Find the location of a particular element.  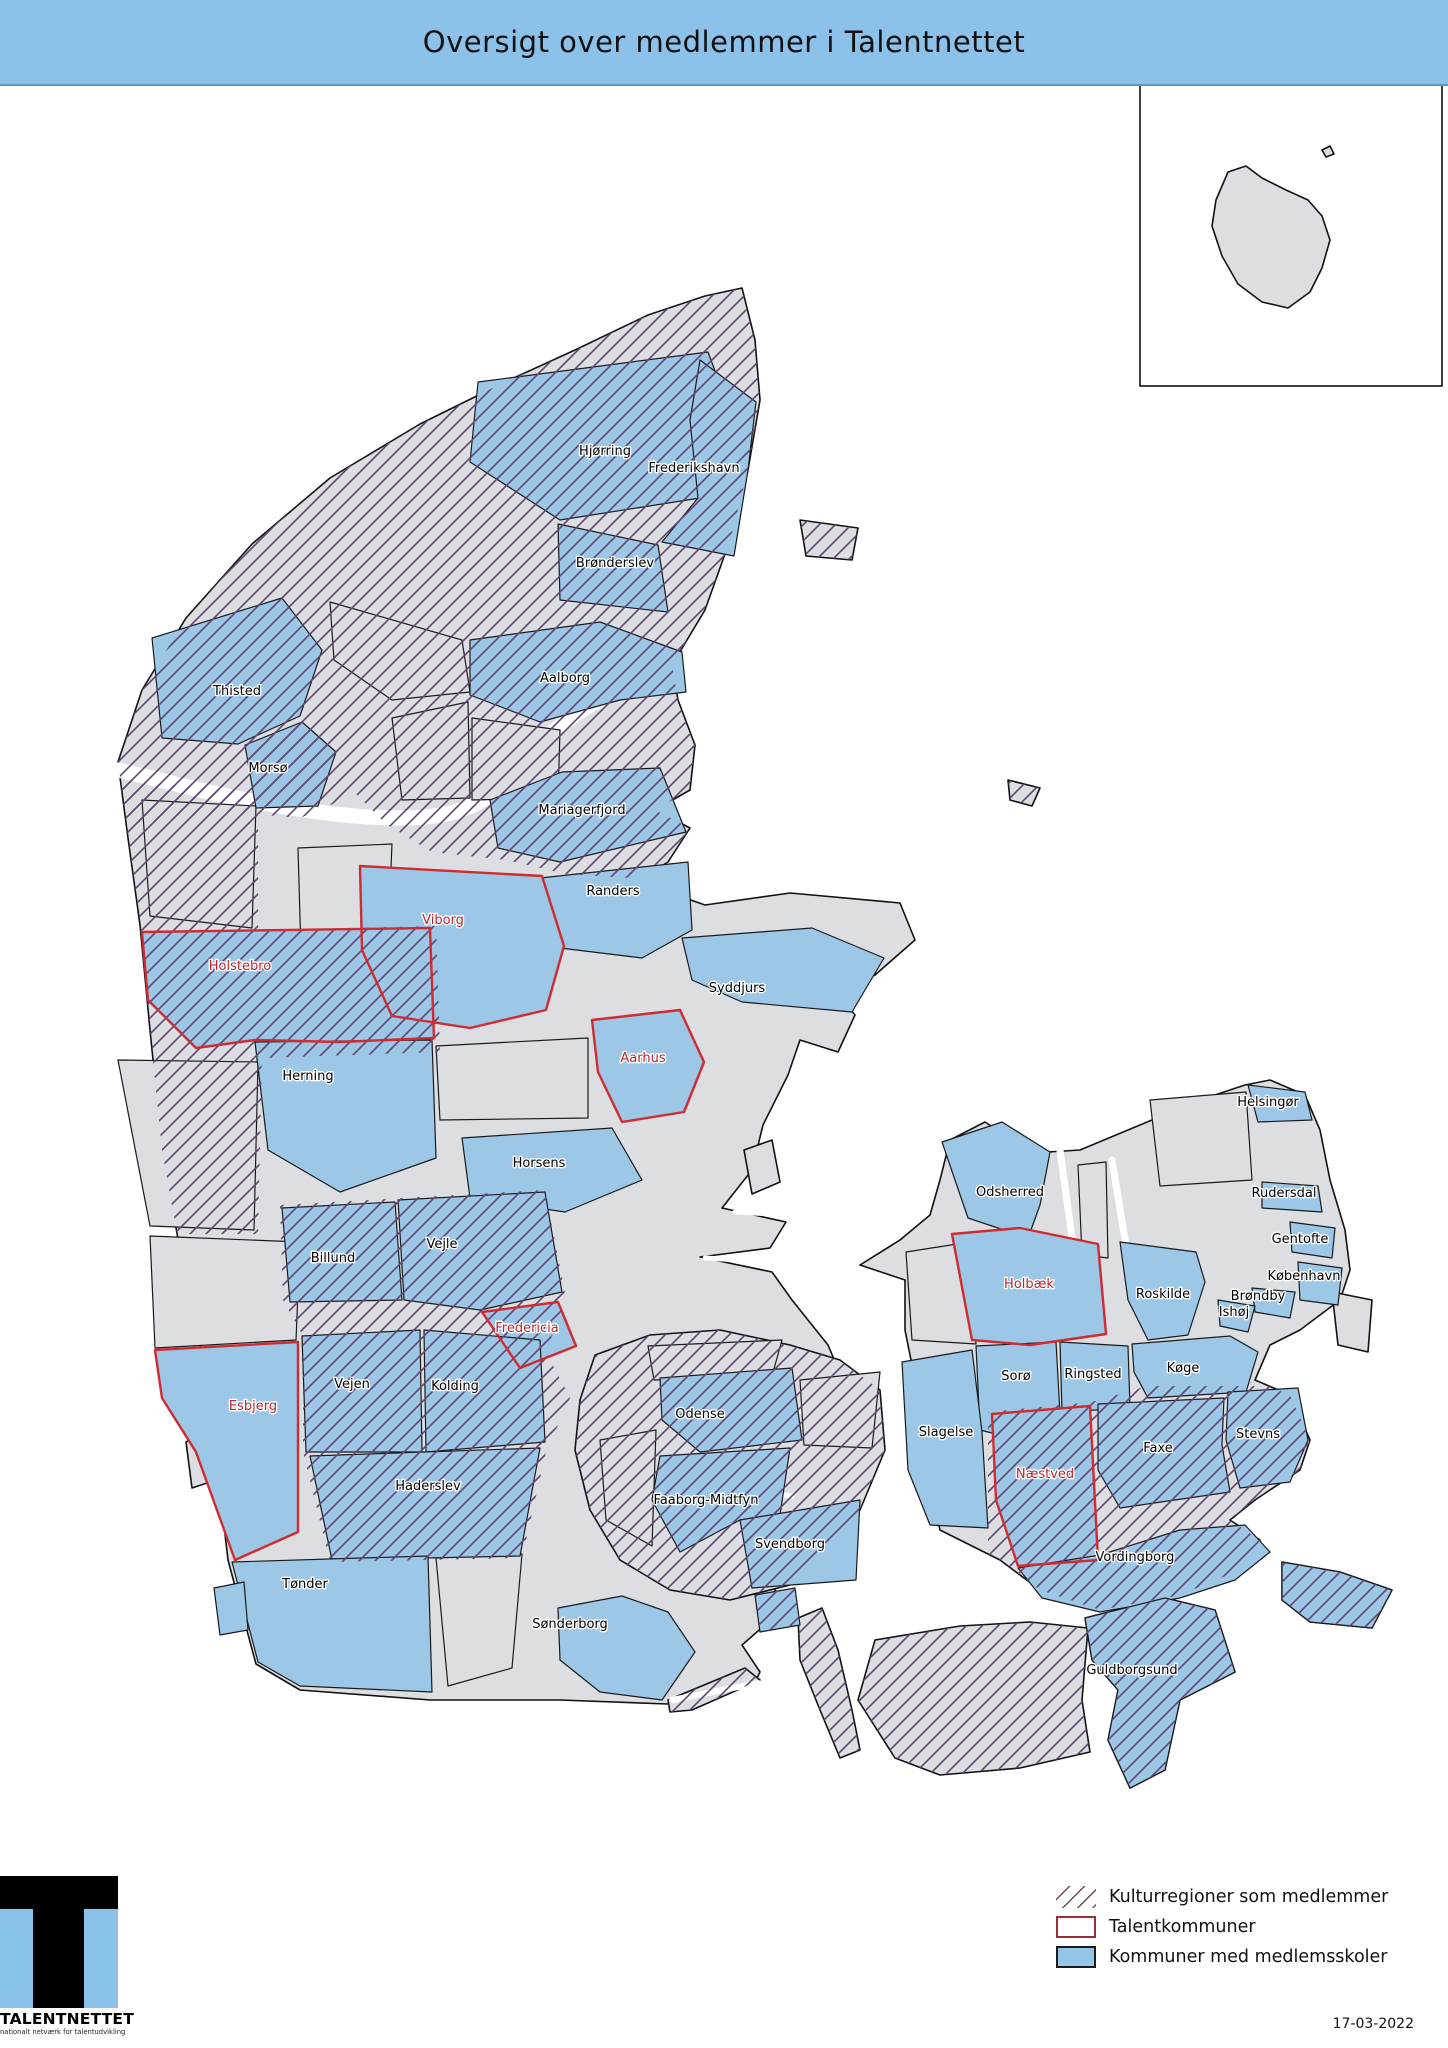

shape-broendby is located at coordinates (1273, 1303).